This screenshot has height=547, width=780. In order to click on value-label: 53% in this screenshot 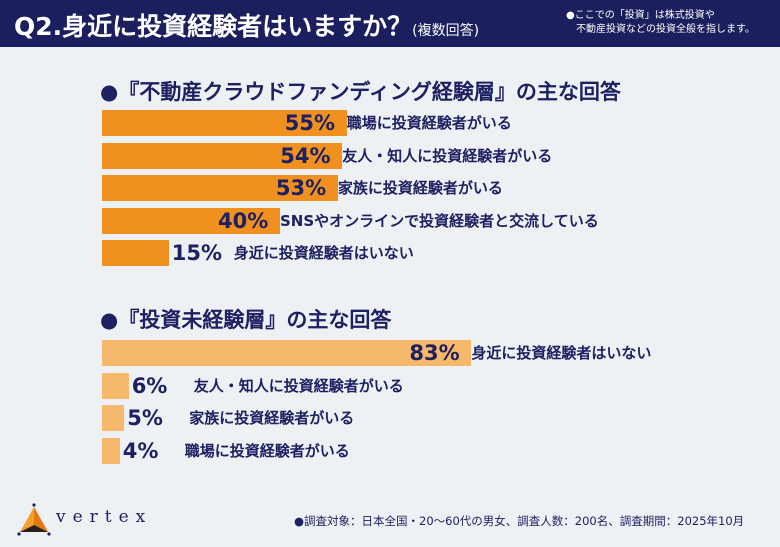, I will do `click(301, 188)`.